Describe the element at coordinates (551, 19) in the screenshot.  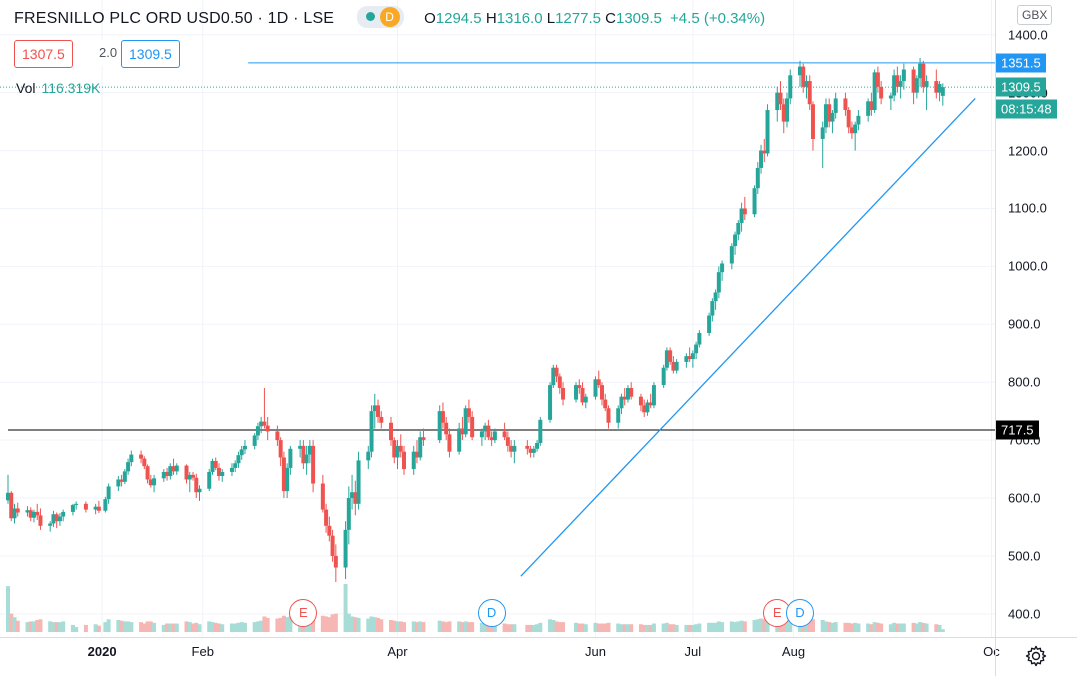
I see `low-label: L` at that location.